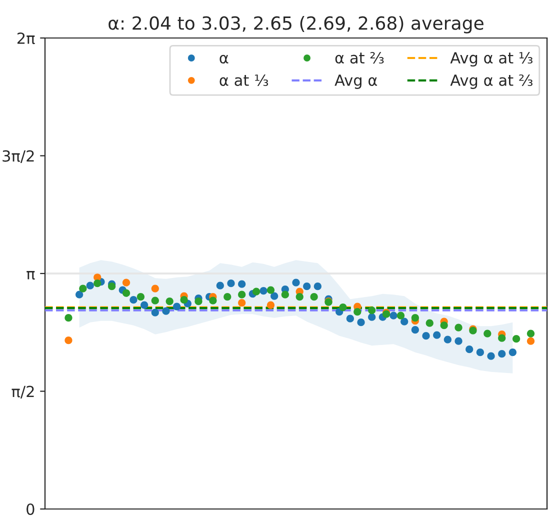 Image resolution: width=548 pixels, height=519 pixels. I want to click on legend-label: α, so click(224, 59).